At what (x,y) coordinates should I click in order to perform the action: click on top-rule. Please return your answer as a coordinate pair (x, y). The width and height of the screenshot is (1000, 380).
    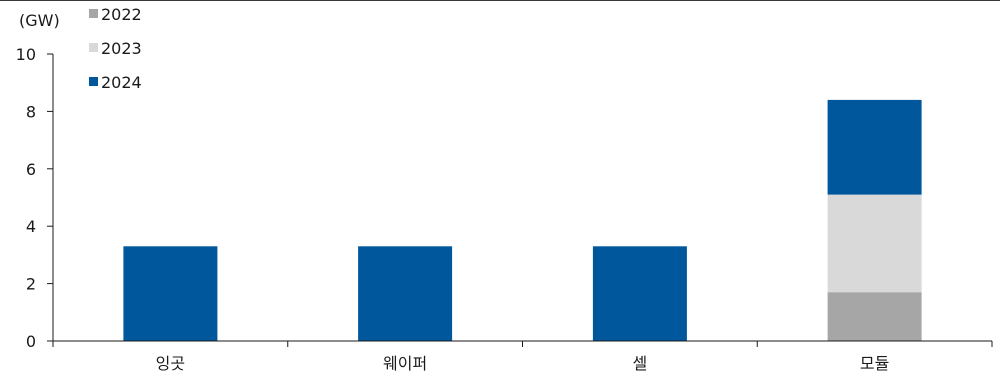
    Looking at the image, I should click on (500, 0).